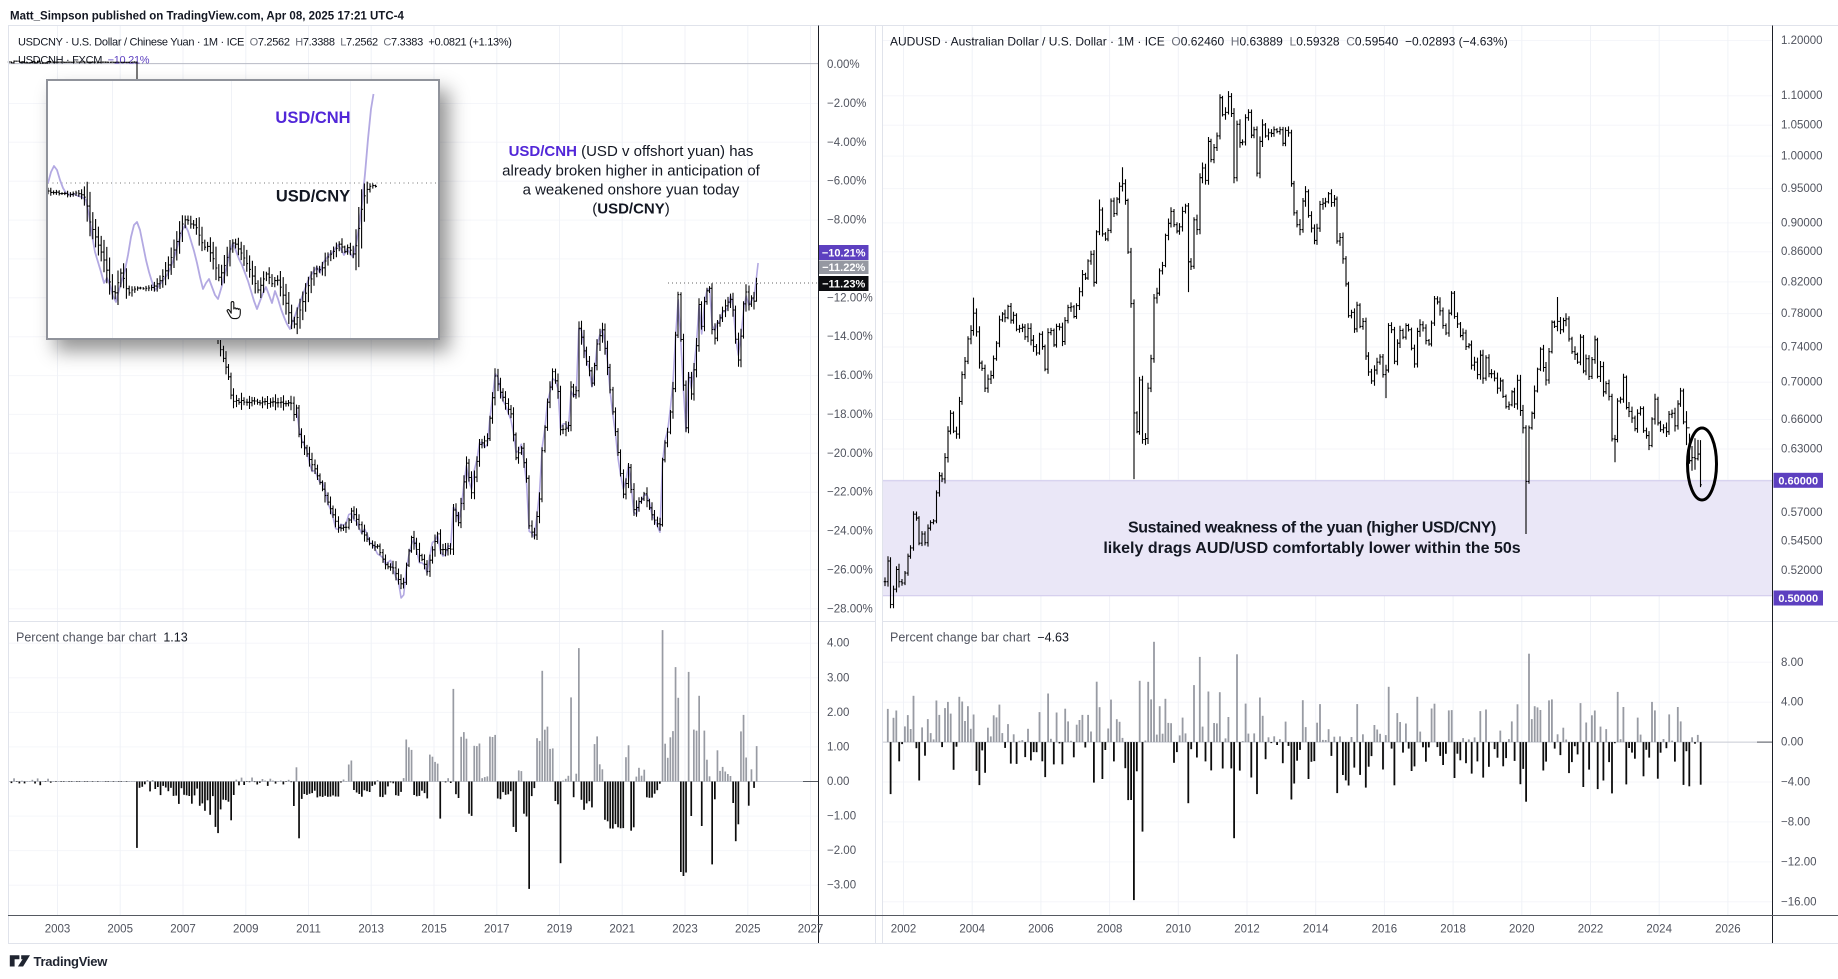 The width and height of the screenshot is (1838, 979). Describe the element at coordinates (838, 678) in the screenshot. I see `svg-text: 3.00` at that location.